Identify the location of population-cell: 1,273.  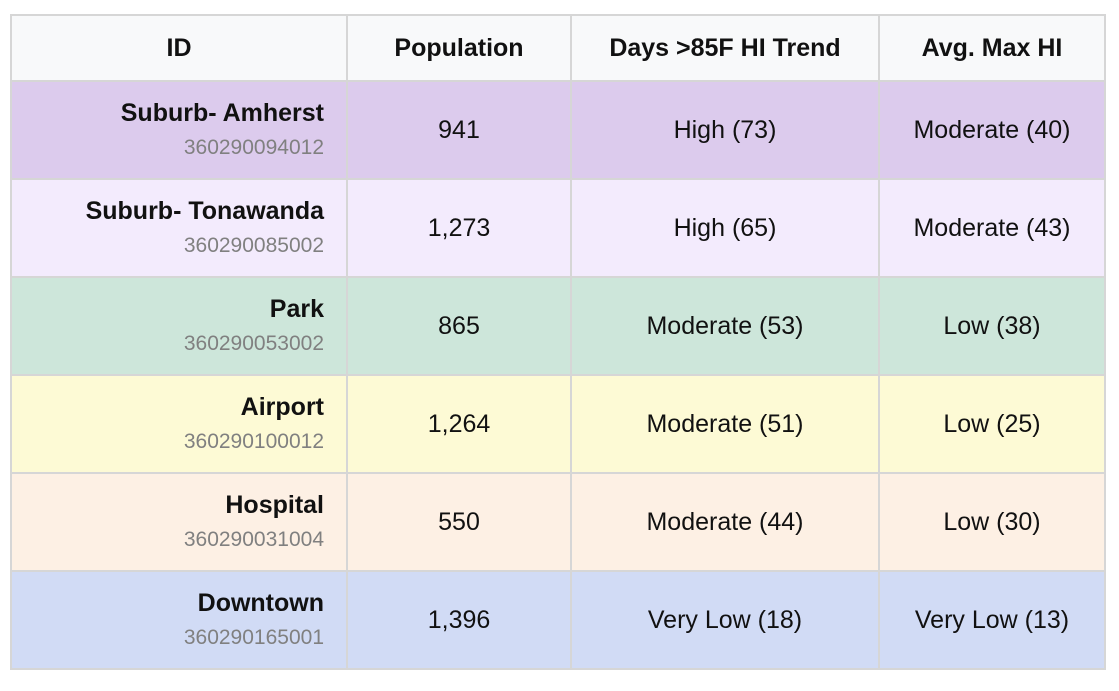
(459, 228).